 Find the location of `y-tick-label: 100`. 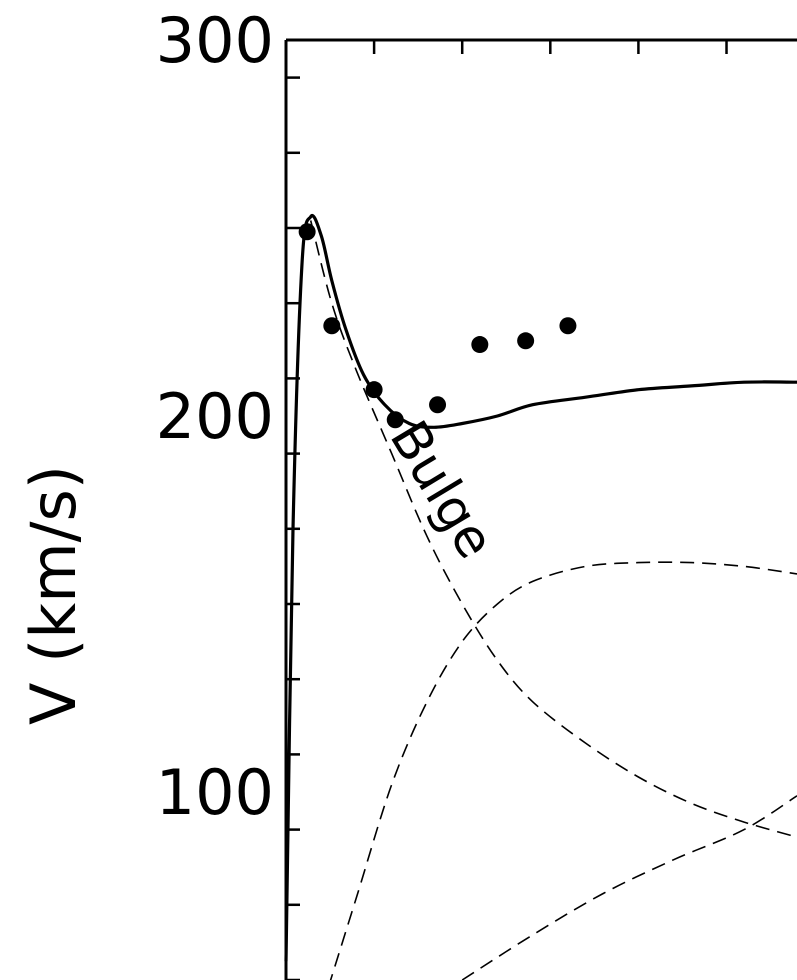

y-tick-label: 100 is located at coordinates (215, 792).